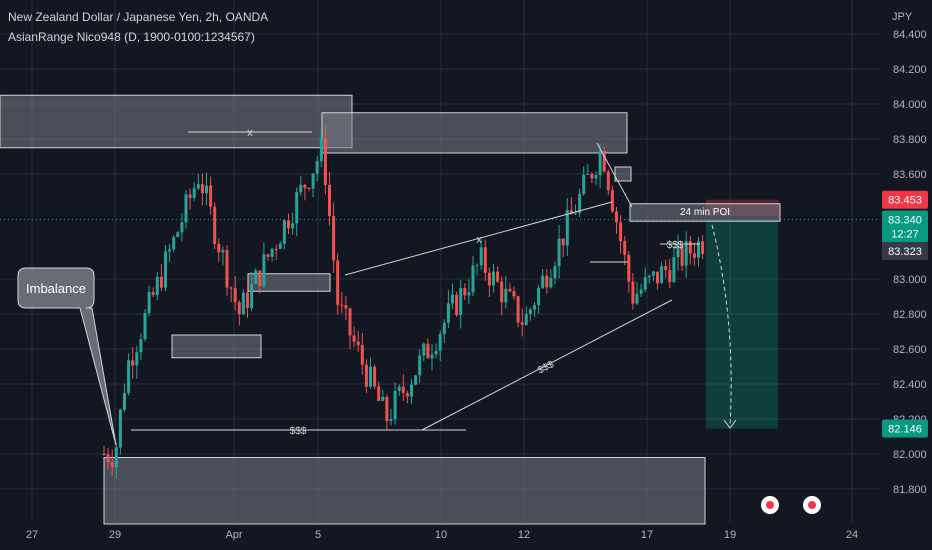 Image resolution: width=932 pixels, height=550 pixels. Describe the element at coordinates (910, 385) in the screenshot. I see `y-tick-label: 82.400` at that location.